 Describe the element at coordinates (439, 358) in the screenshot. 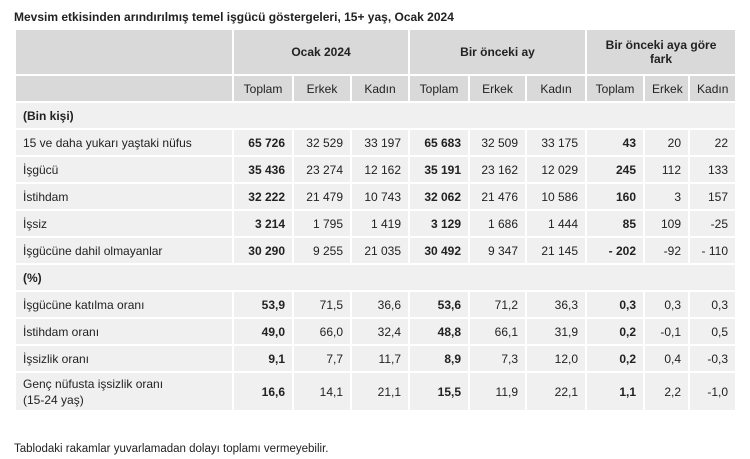

I see `cell: 8,9` at that location.